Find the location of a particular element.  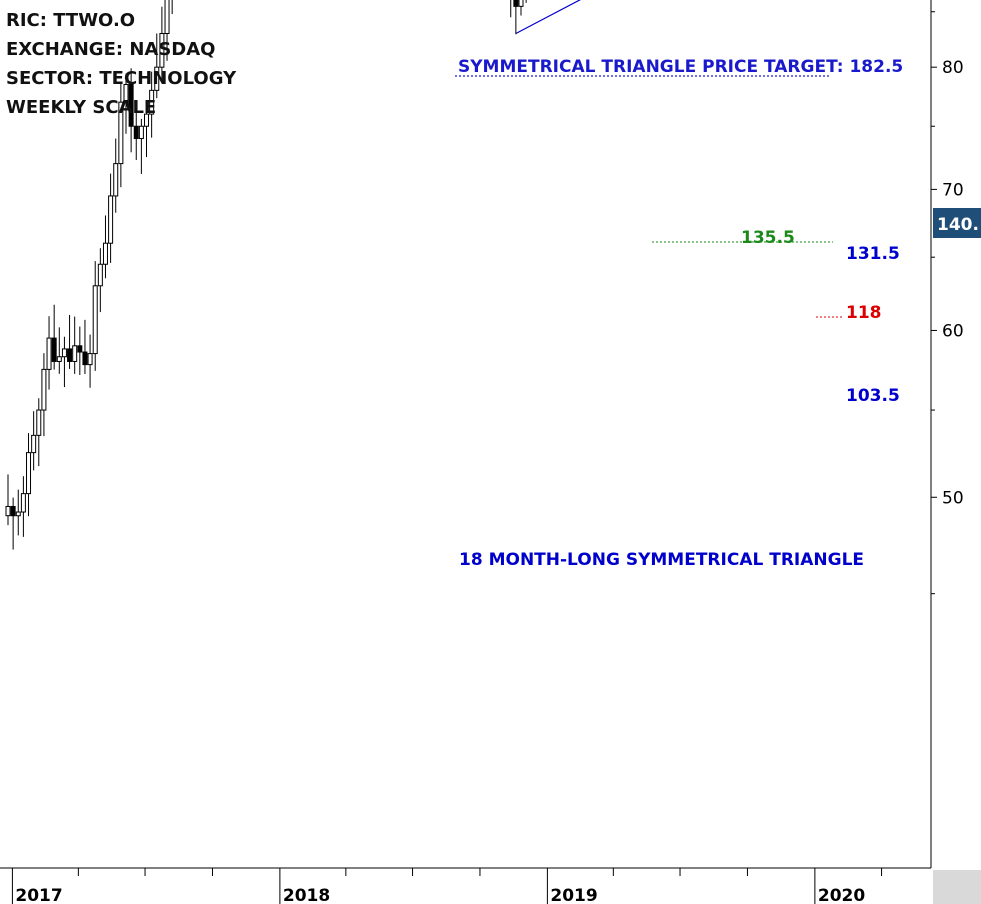

level-103-label: 103.5 is located at coordinates (873, 396).